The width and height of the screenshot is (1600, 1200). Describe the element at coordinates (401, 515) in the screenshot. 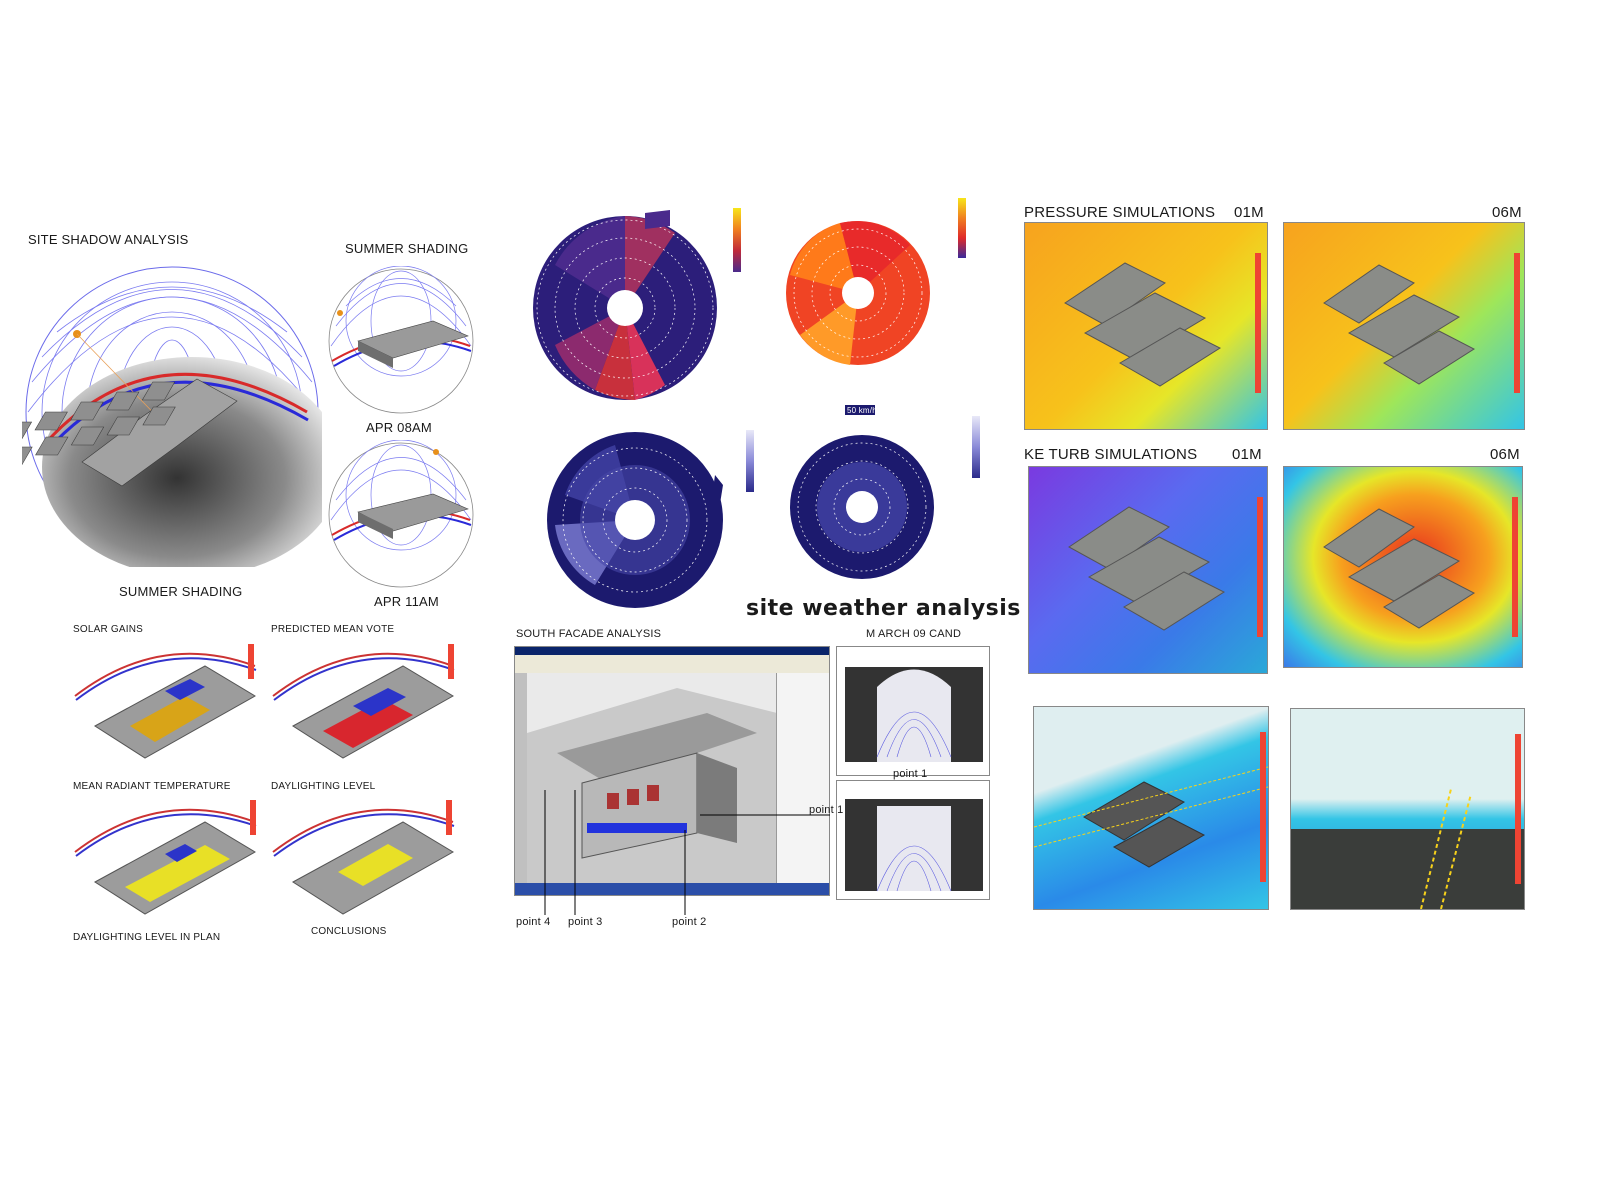

I see `summer-shading-apr11-diagram` at that location.